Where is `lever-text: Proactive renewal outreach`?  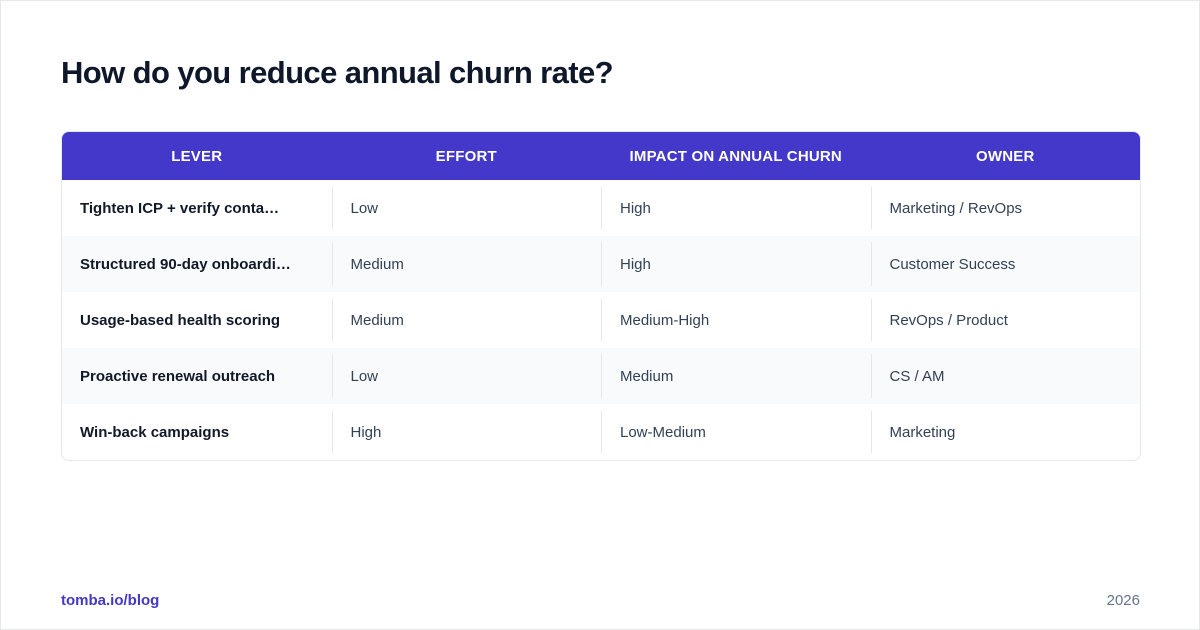 lever-text: Proactive renewal outreach is located at coordinates (178, 376).